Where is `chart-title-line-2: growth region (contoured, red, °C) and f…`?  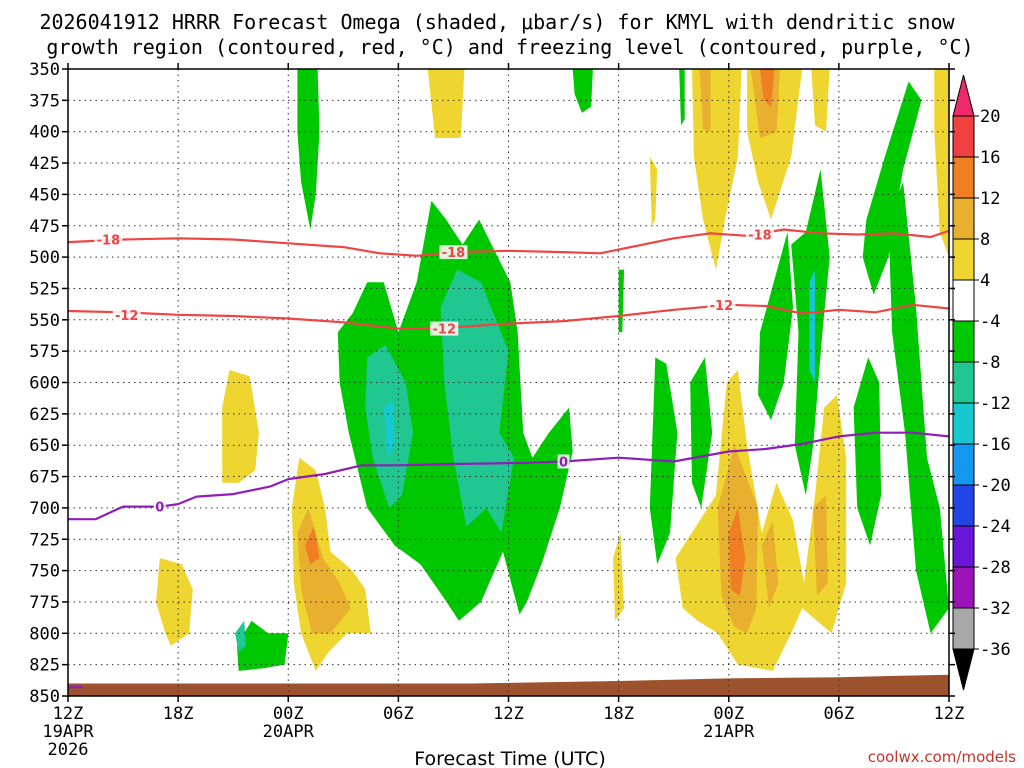
chart-title-line-2: growth region (contoured, red, °C) and f… is located at coordinates (509, 47).